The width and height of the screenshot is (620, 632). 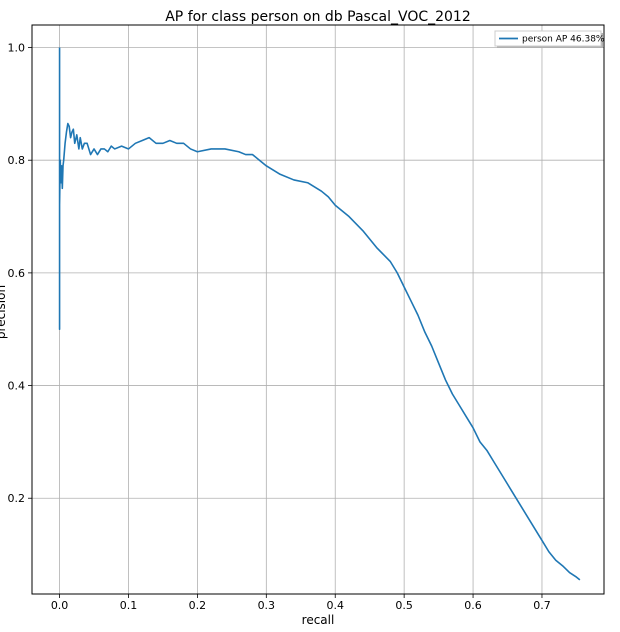 I want to click on legend-box, so click(x=548, y=38).